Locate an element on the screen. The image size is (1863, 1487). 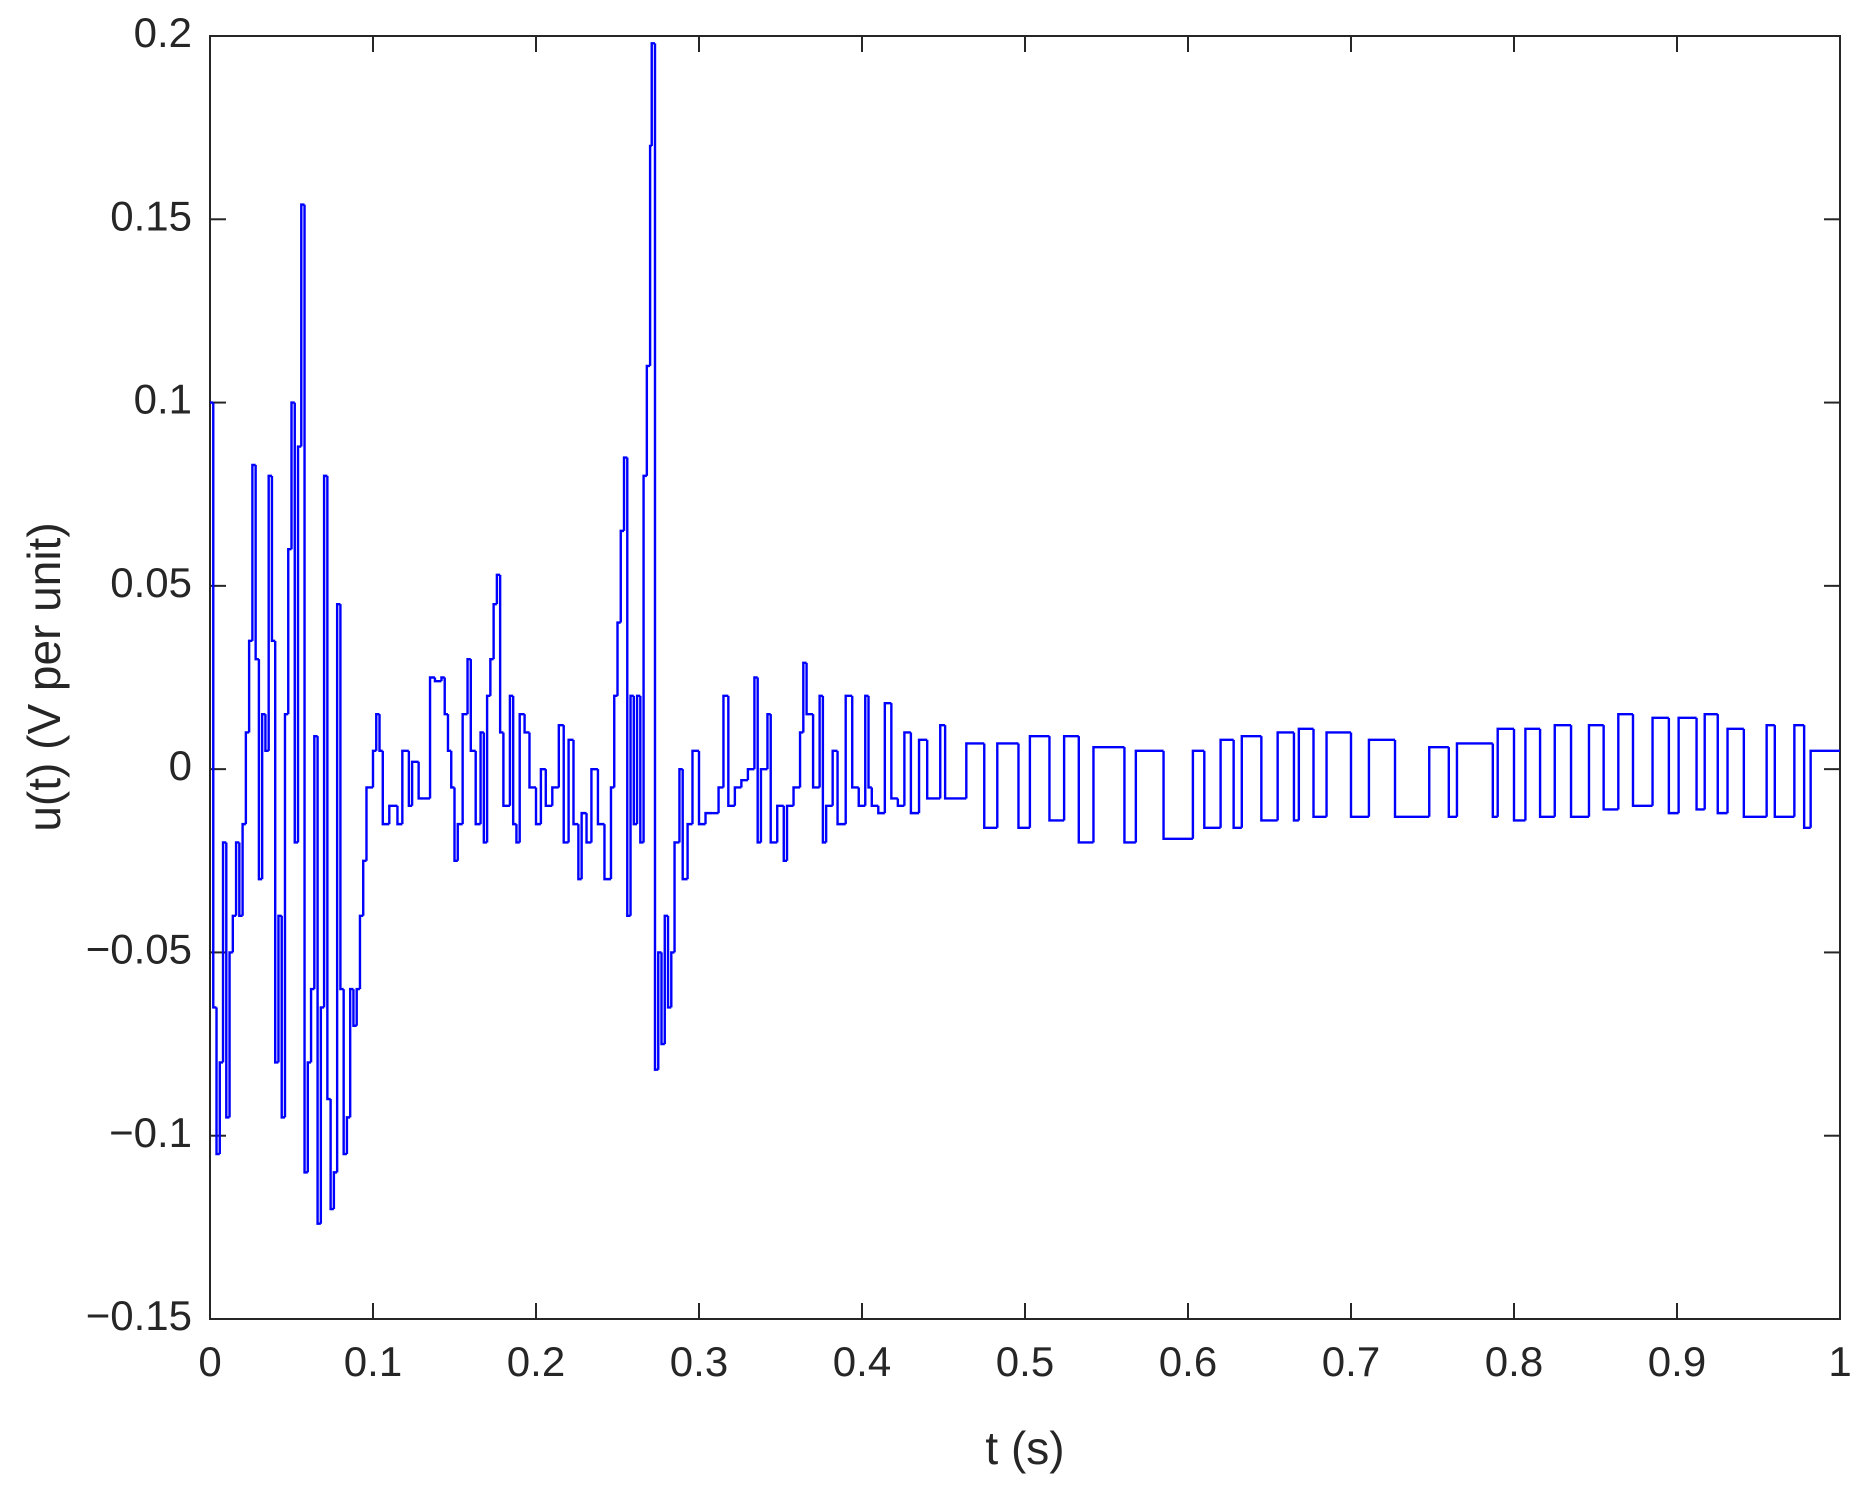
x-tick-label: 0.1 is located at coordinates (373, 1361).